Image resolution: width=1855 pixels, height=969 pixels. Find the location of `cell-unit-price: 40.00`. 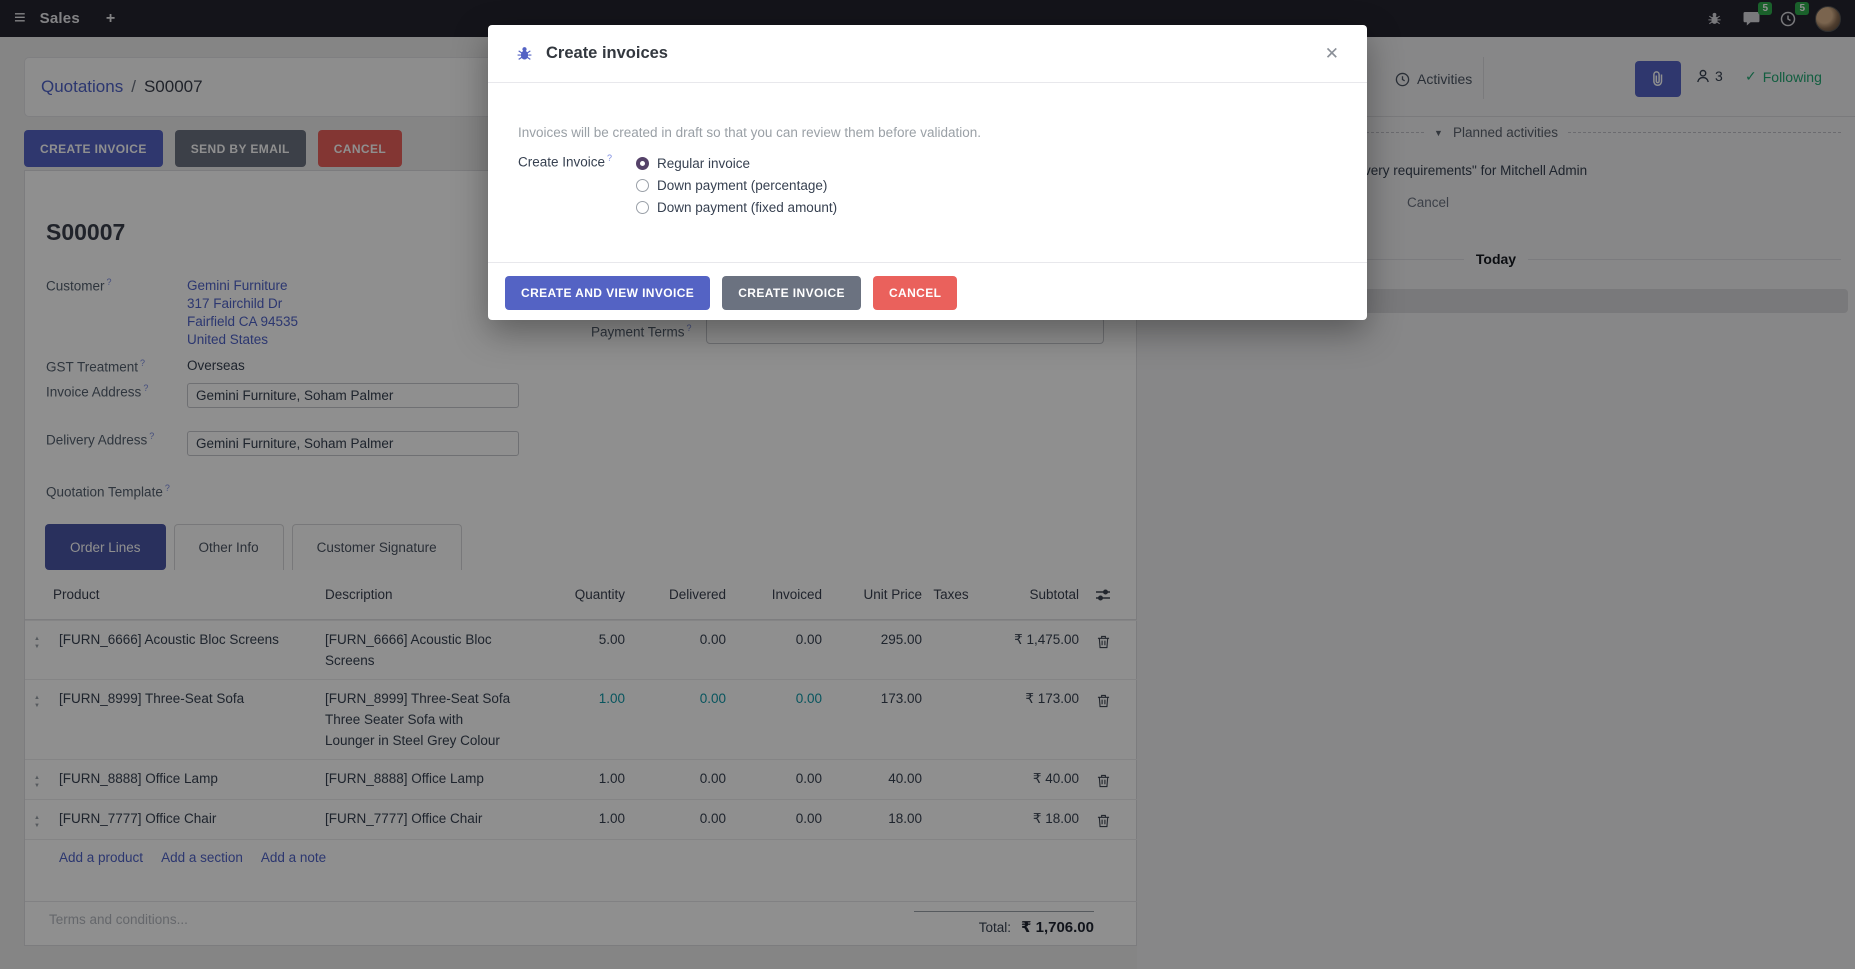

cell-unit-price: 40.00 is located at coordinates (905, 778).